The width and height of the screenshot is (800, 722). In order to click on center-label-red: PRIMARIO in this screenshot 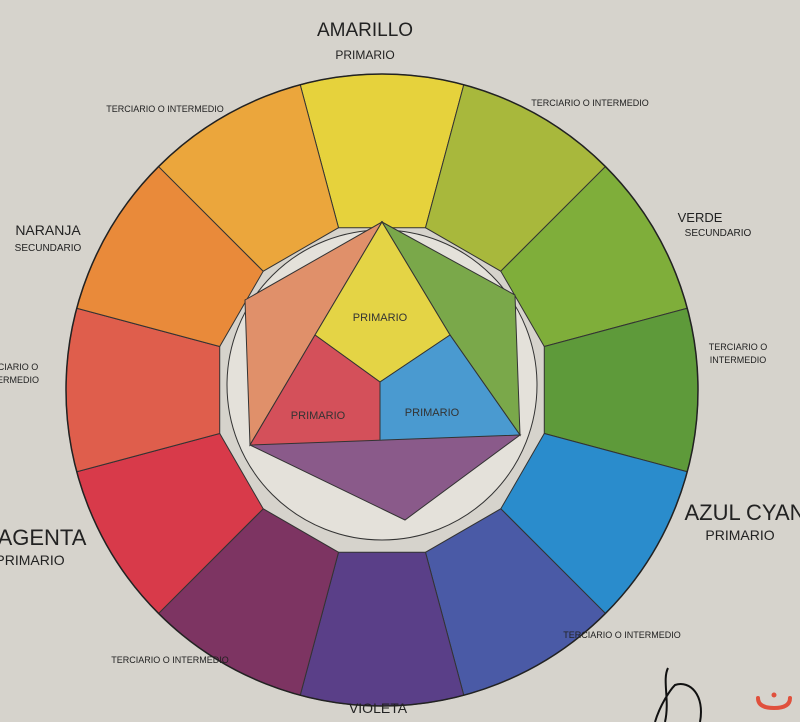, I will do `click(318, 416)`.